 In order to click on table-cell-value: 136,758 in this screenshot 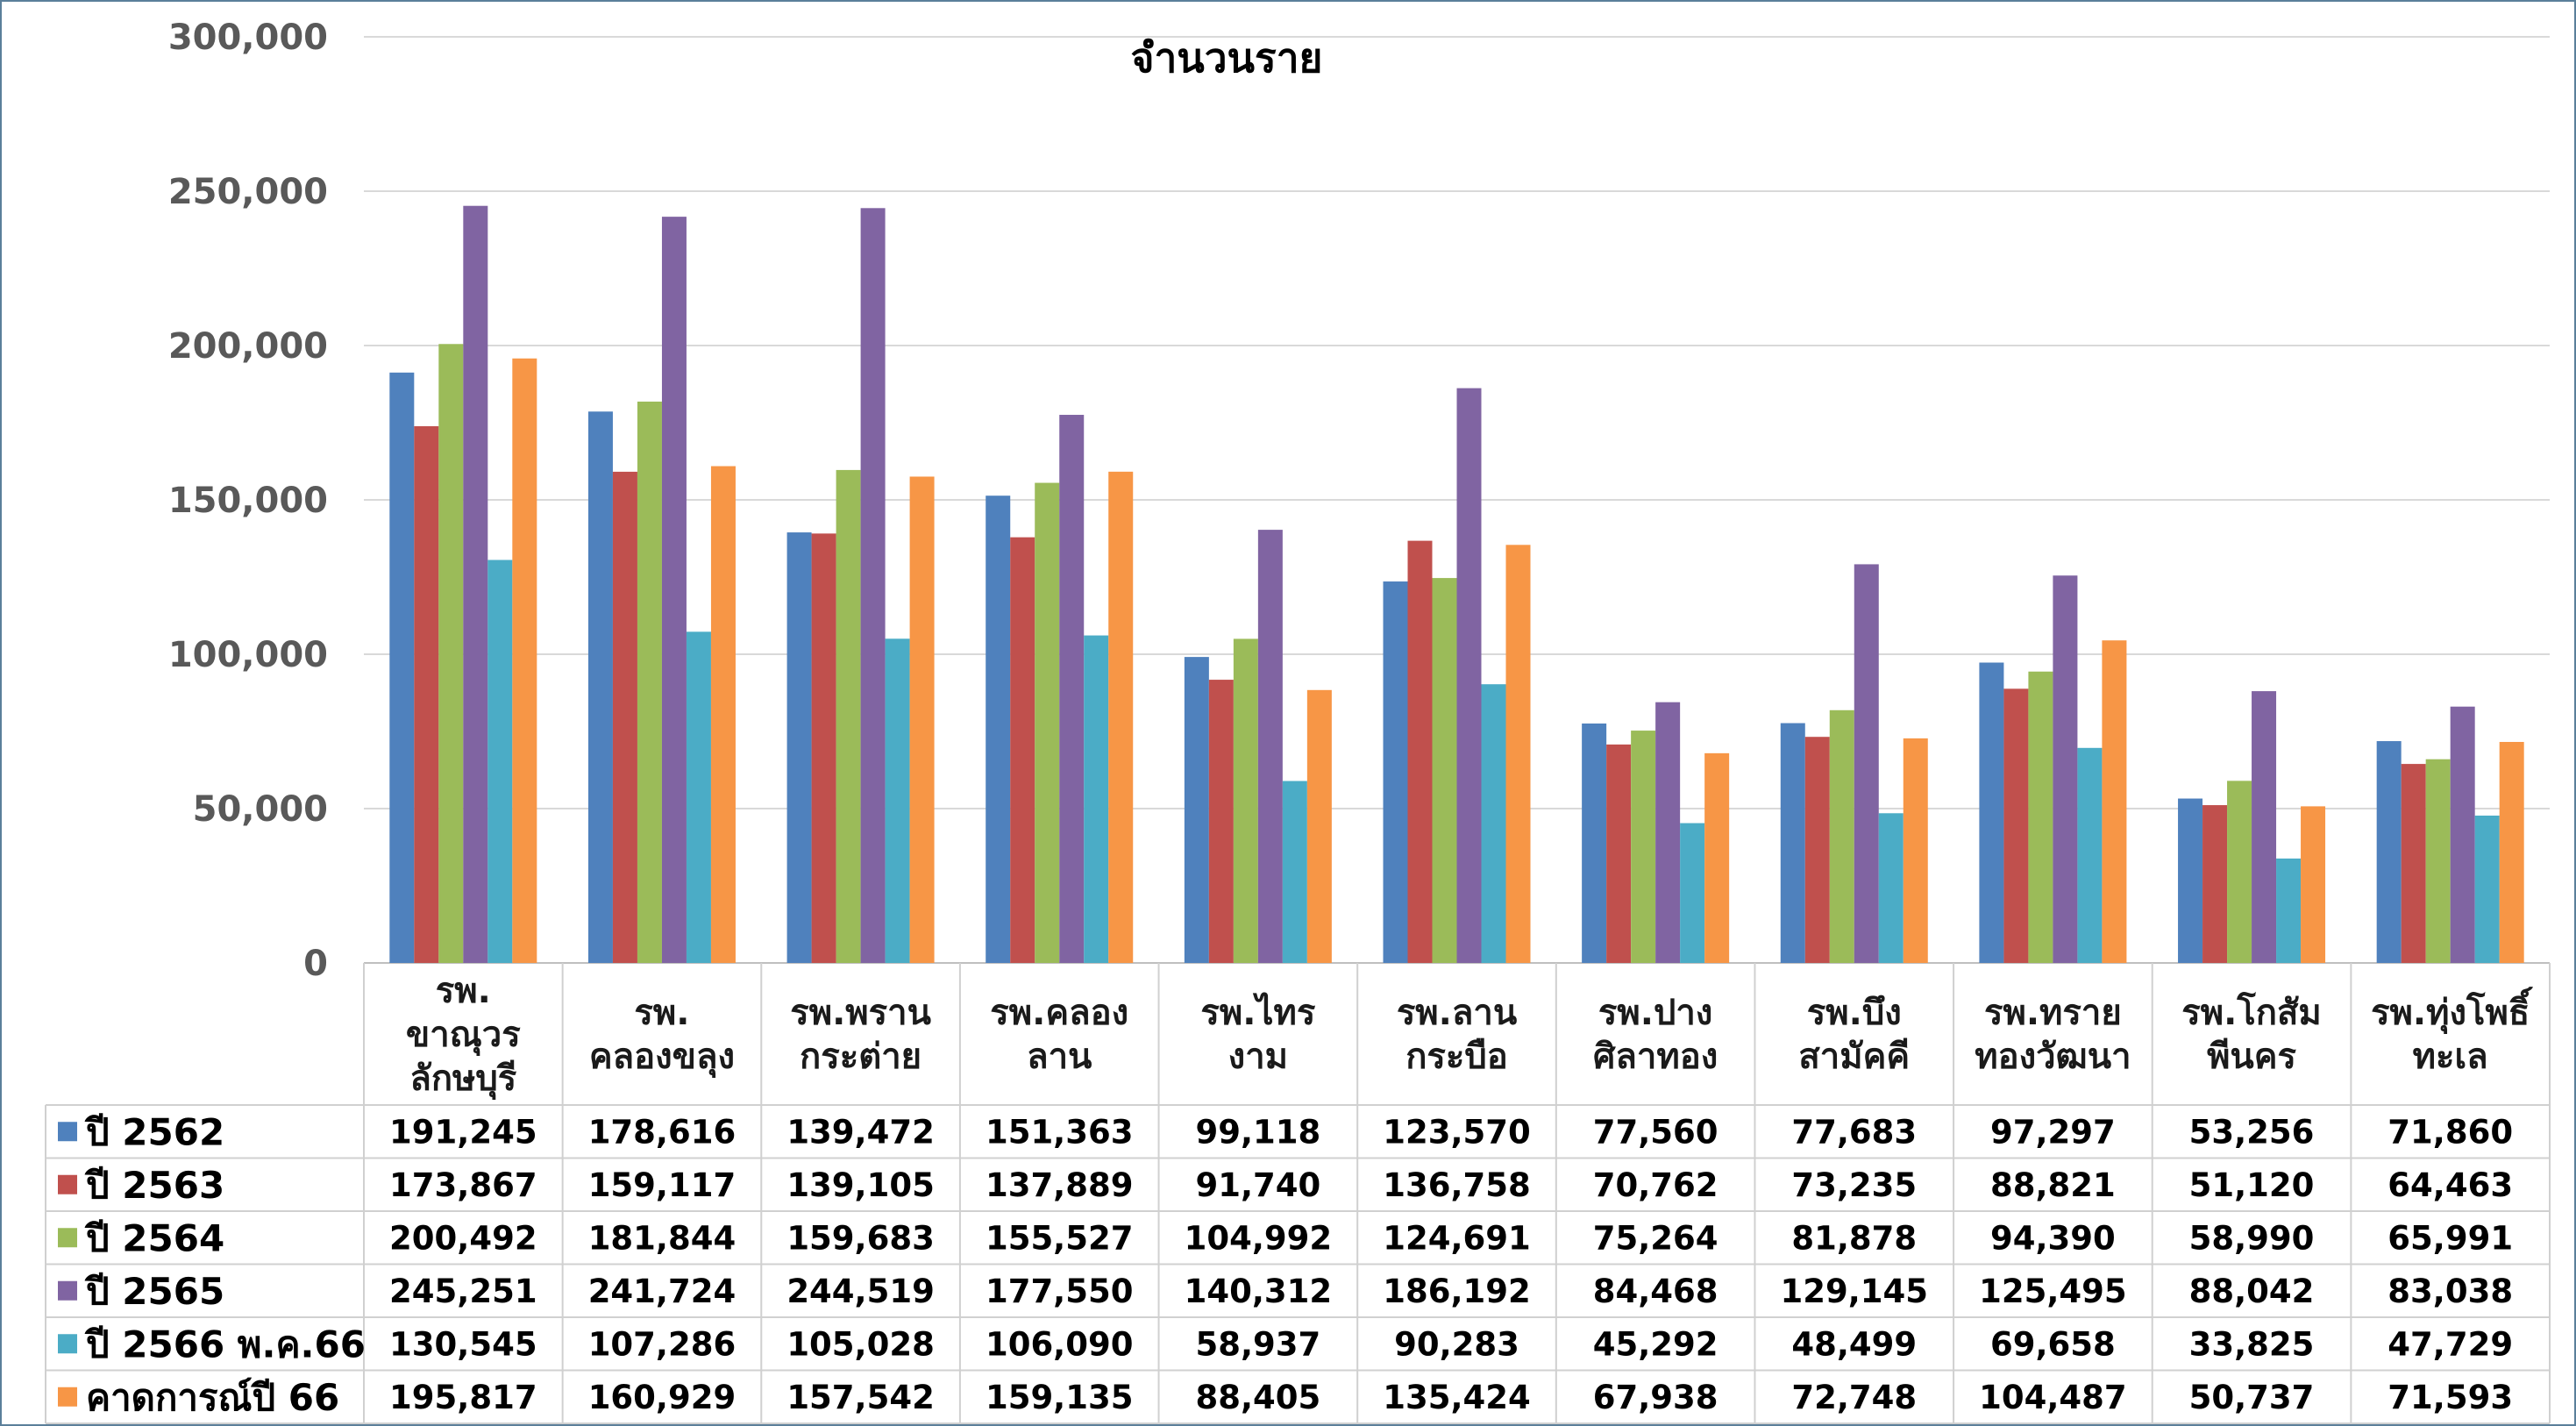, I will do `click(1457, 1185)`.